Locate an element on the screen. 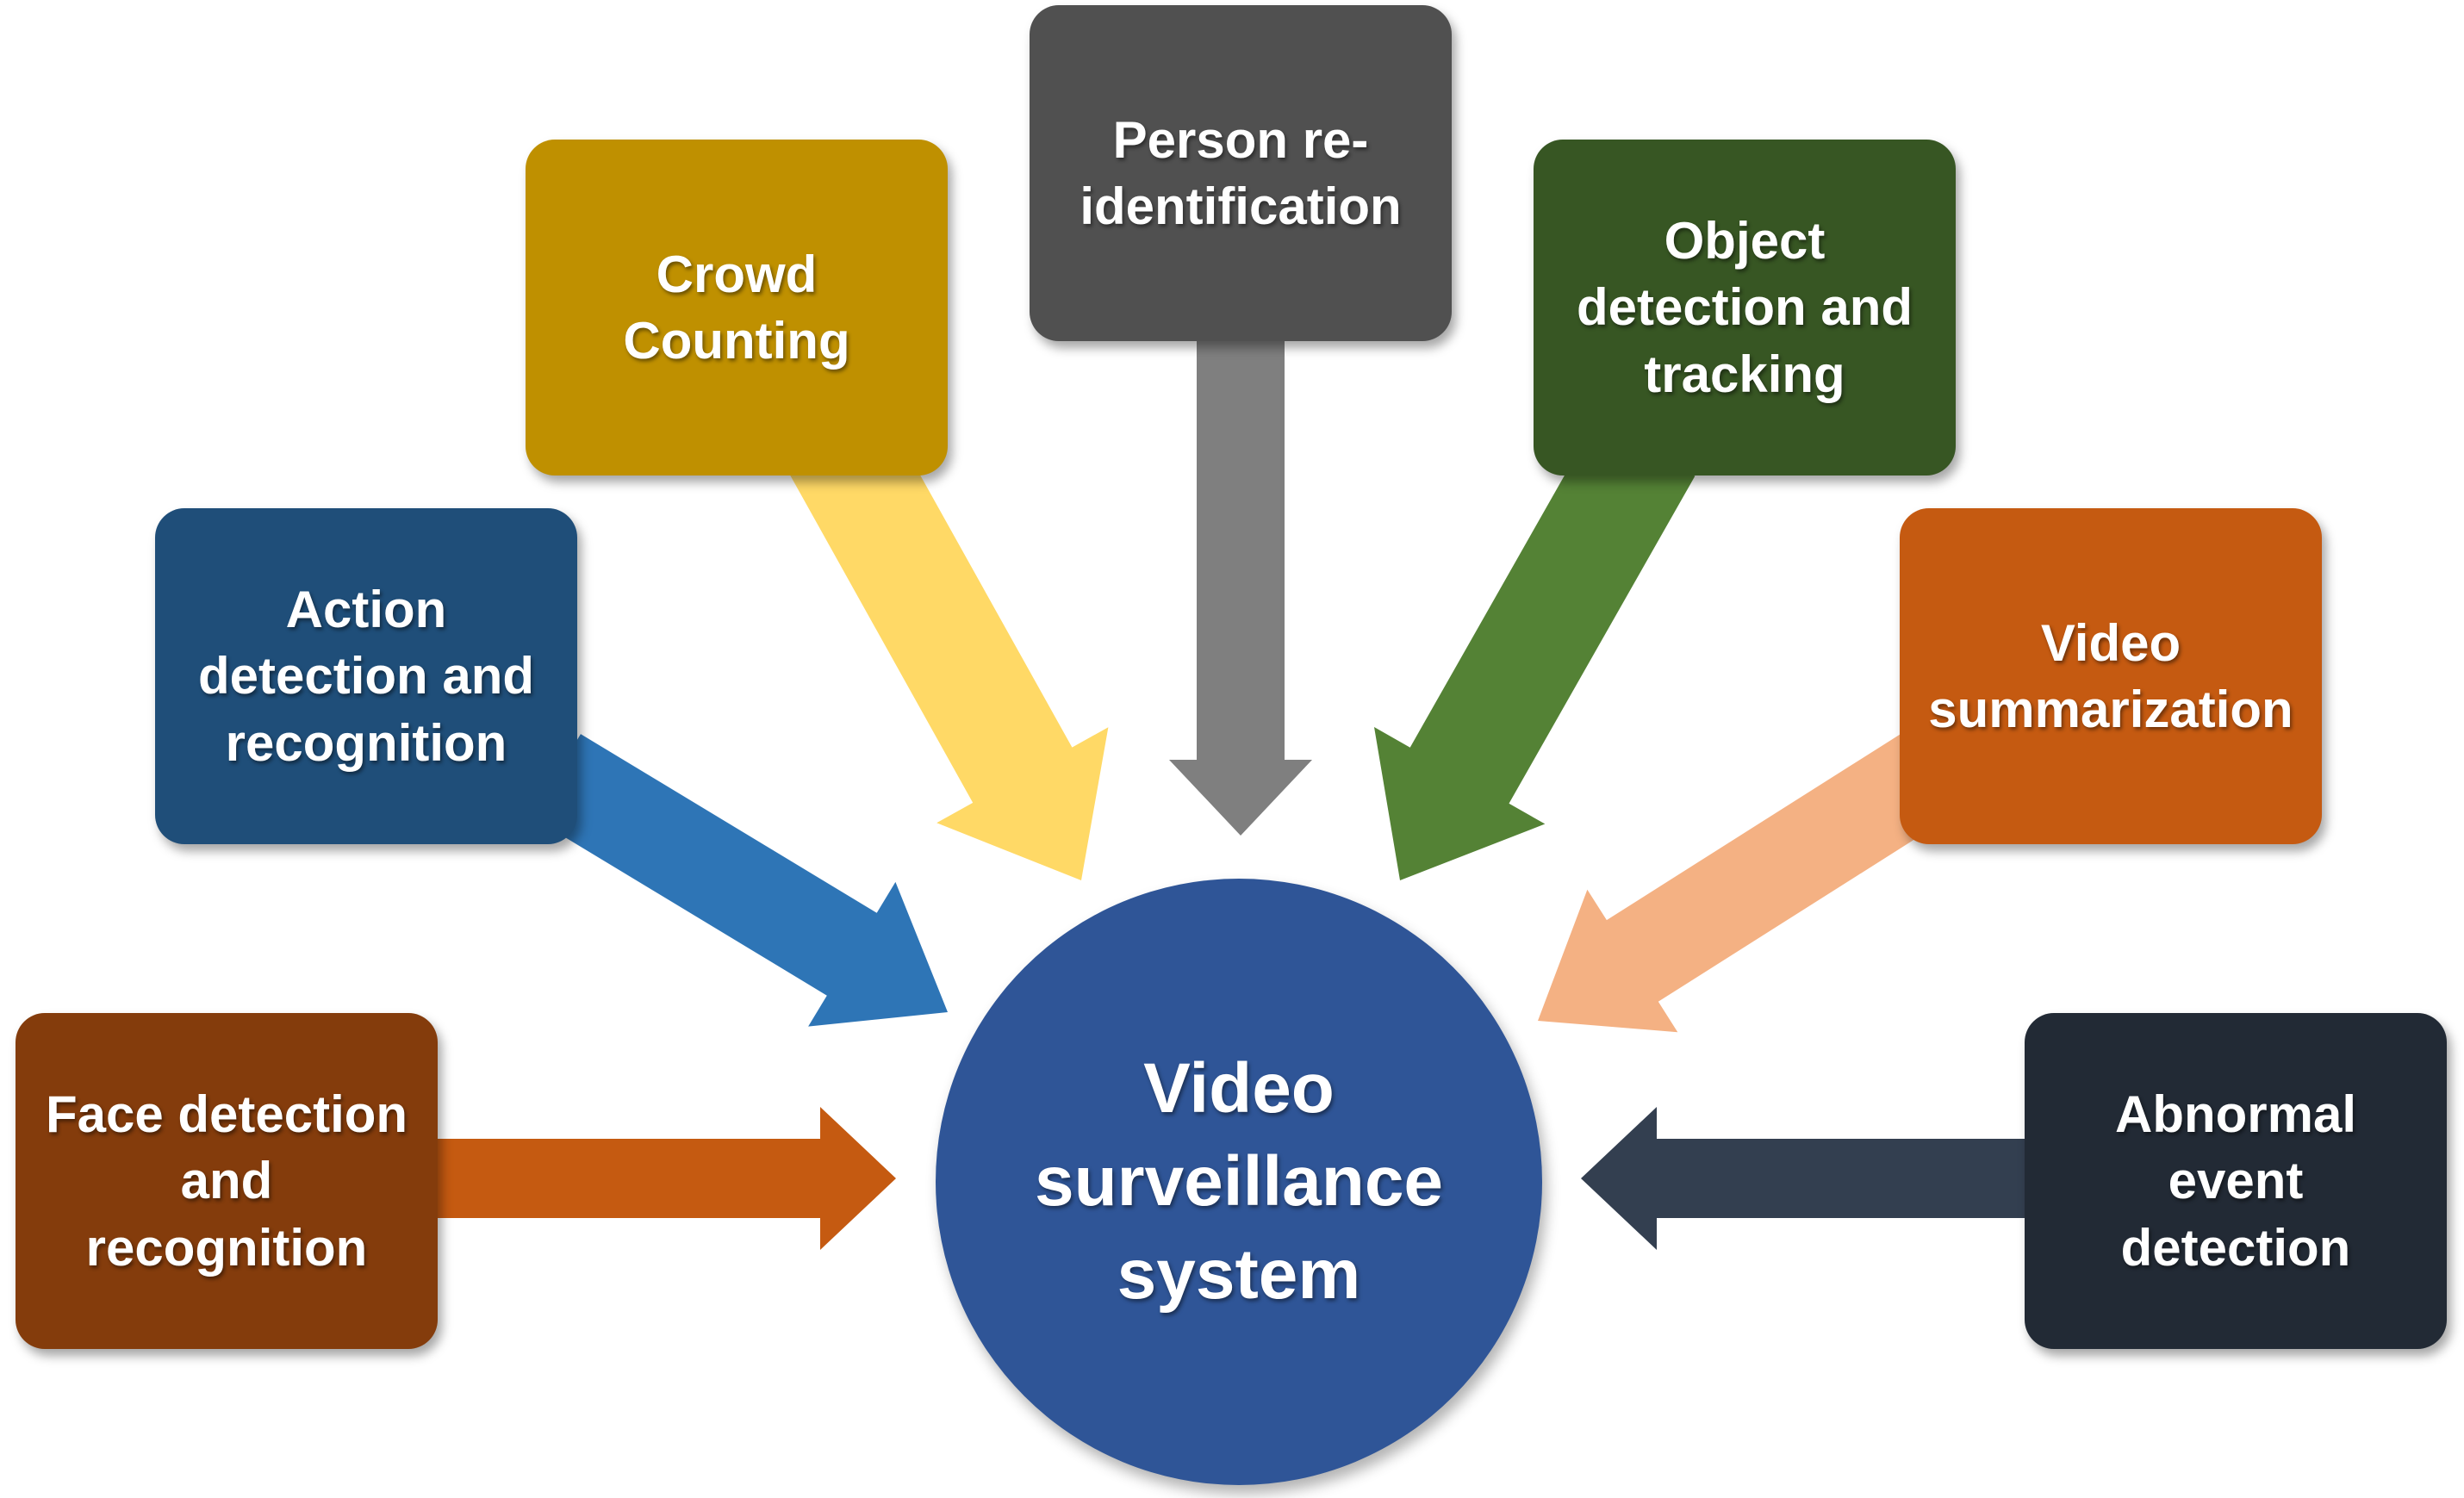 The image size is (2464, 1498). action-detection-box: Action detection and recognition is located at coordinates (366, 676).